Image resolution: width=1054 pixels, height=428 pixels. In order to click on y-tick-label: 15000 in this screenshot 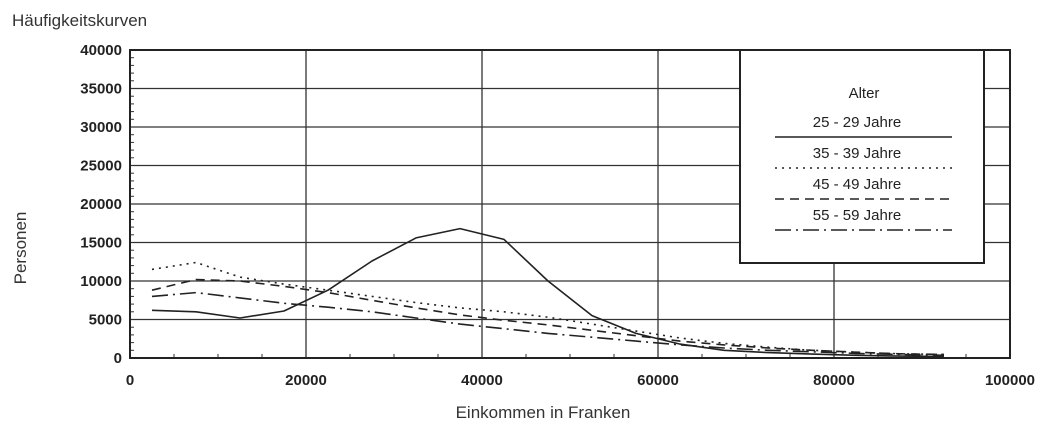, I will do `click(101, 243)`.